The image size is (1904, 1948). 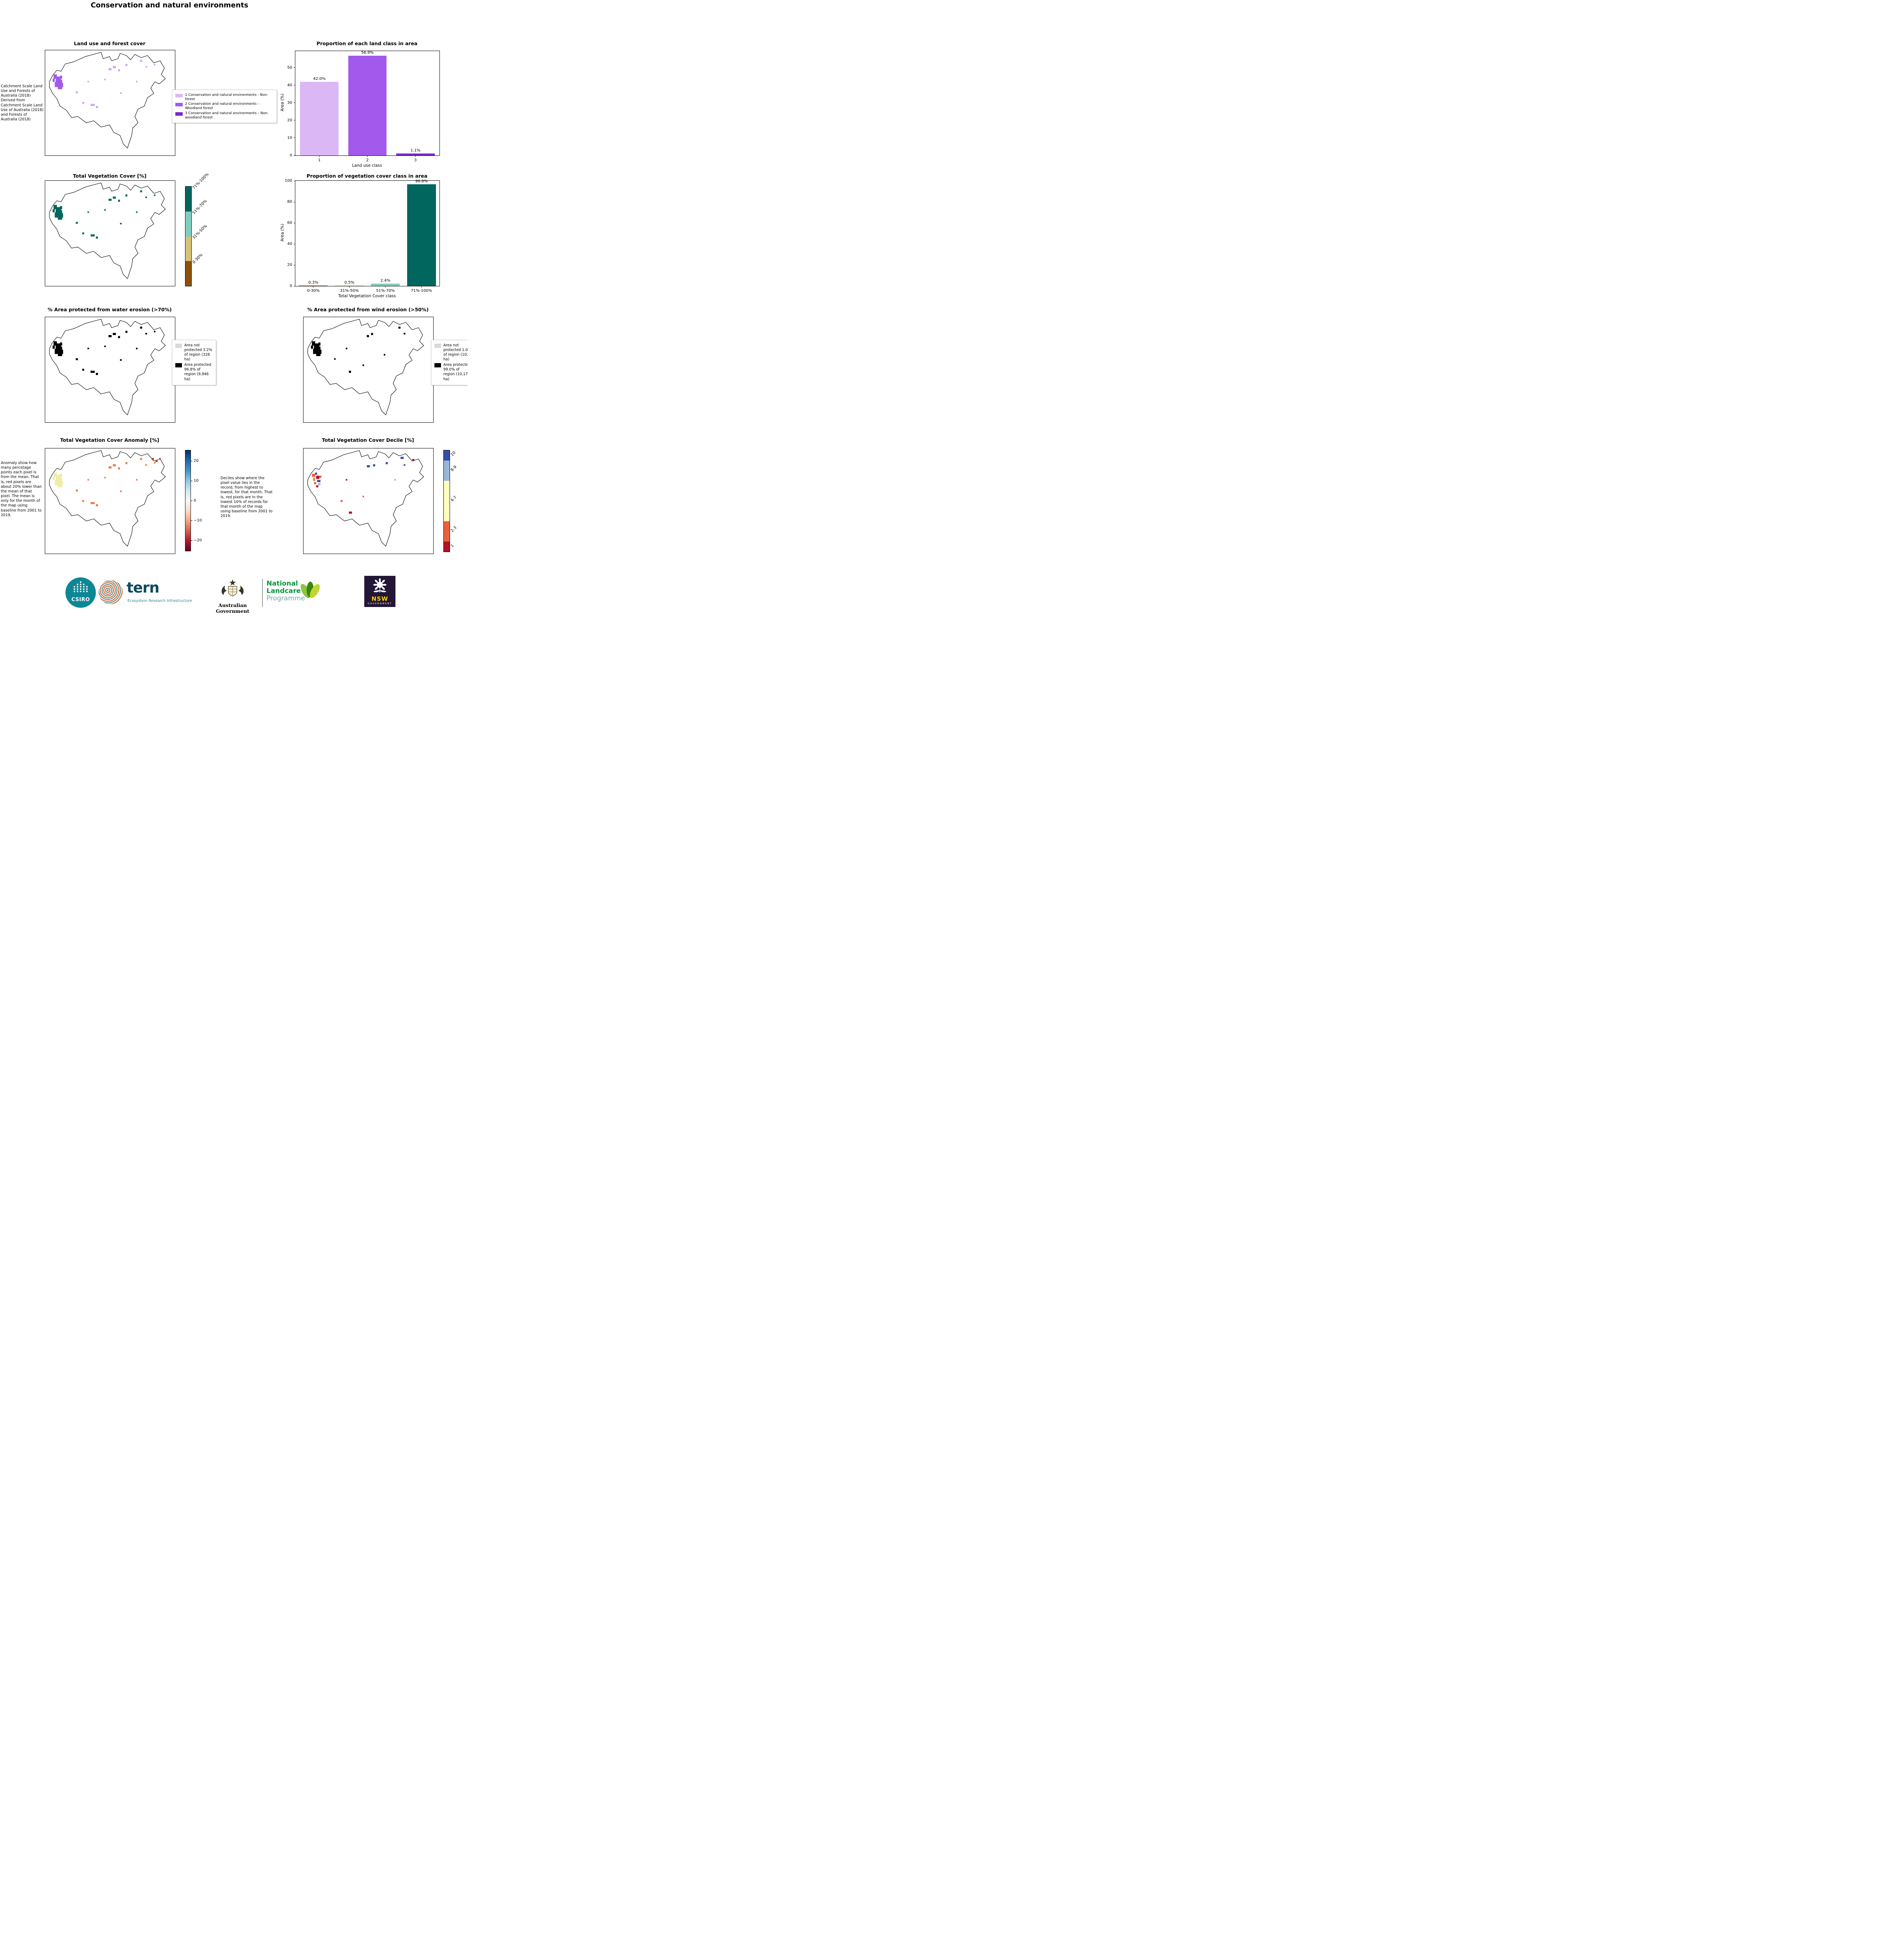 What do you see at coordinates (198, 521) in the screenshot?
I see `colorbar-tick-label: −10` at bounding box center [198, 521].